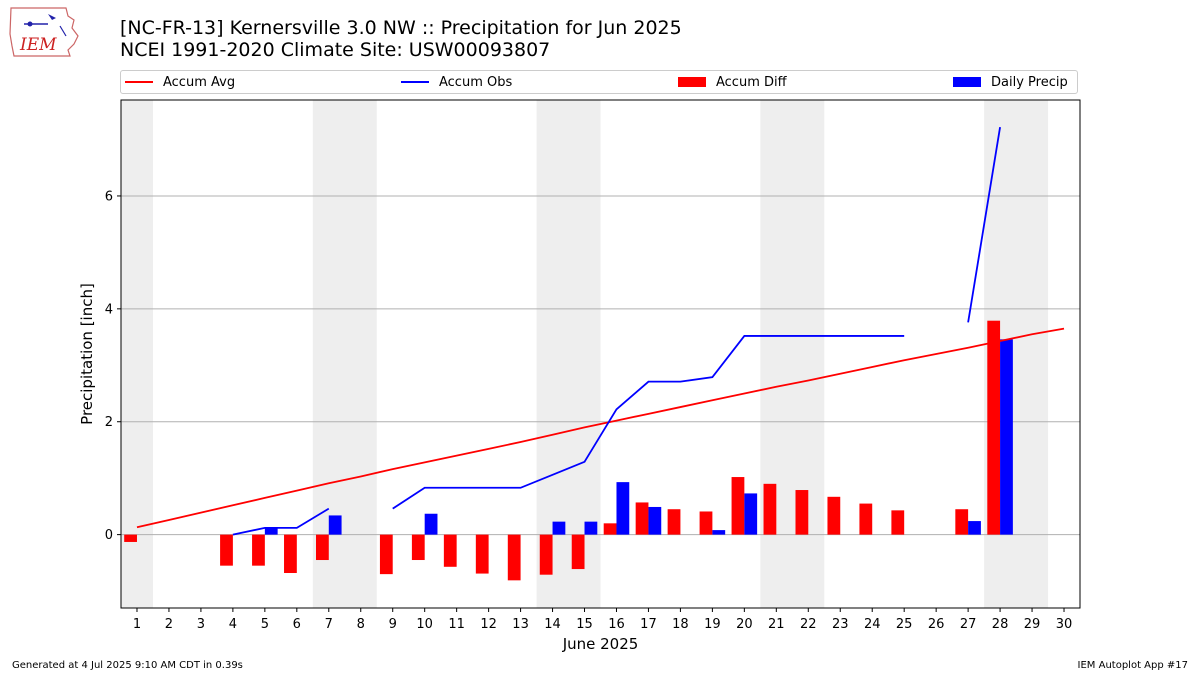  Describe the element at coordinates (87, 354) in the screenshot. I see `y-axis-label: Precipitation [inch]` at that location.